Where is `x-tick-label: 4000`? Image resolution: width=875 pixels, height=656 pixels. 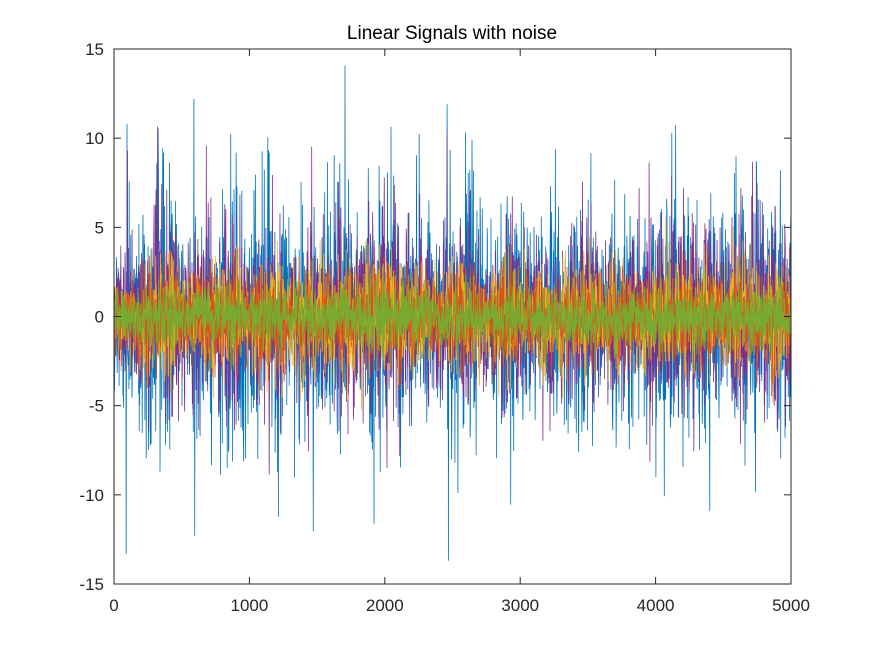 x-tick-label: 4000 is located at coordinates (656, 605).